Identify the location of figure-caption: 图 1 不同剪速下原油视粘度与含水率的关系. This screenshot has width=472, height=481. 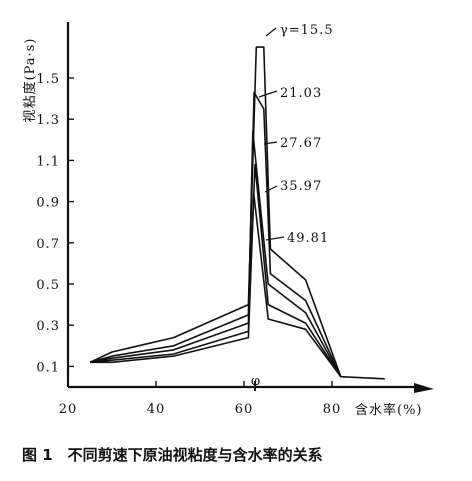
(172, 455).